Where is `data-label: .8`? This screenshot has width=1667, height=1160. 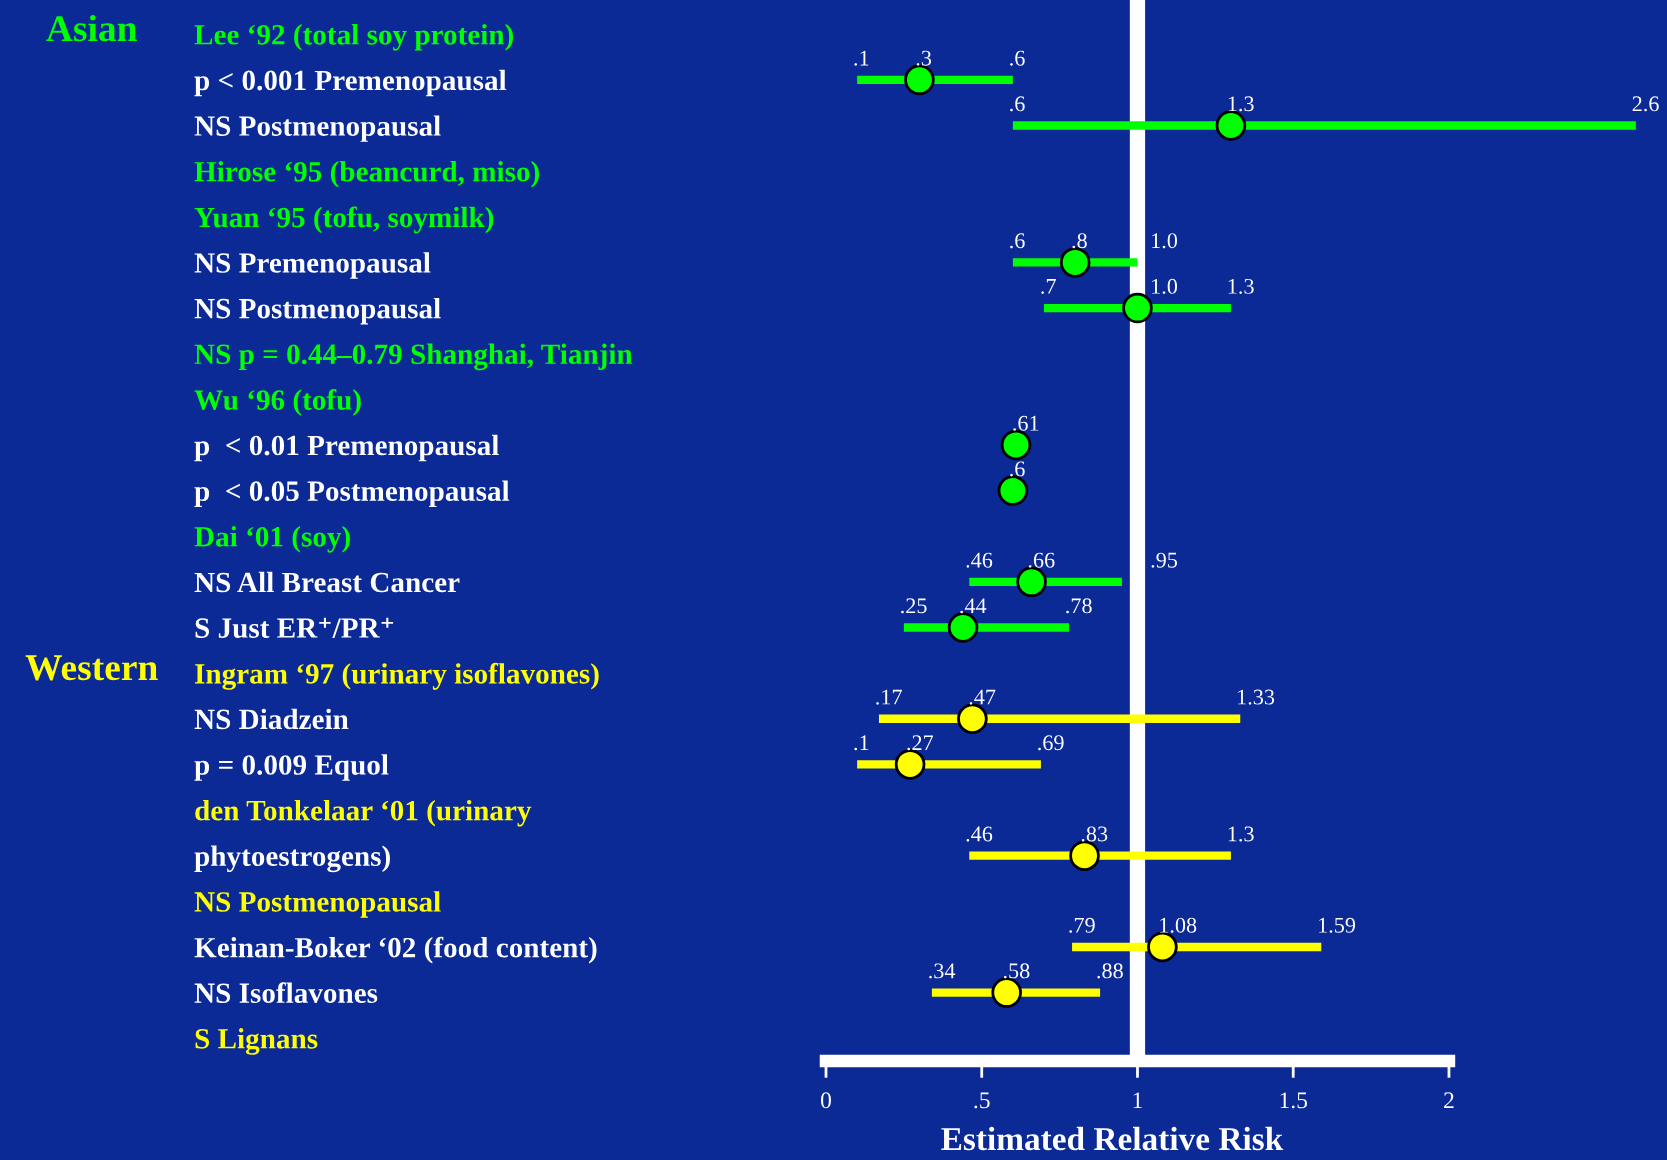 data-label: .8 is located at coordinates (1079, 241).